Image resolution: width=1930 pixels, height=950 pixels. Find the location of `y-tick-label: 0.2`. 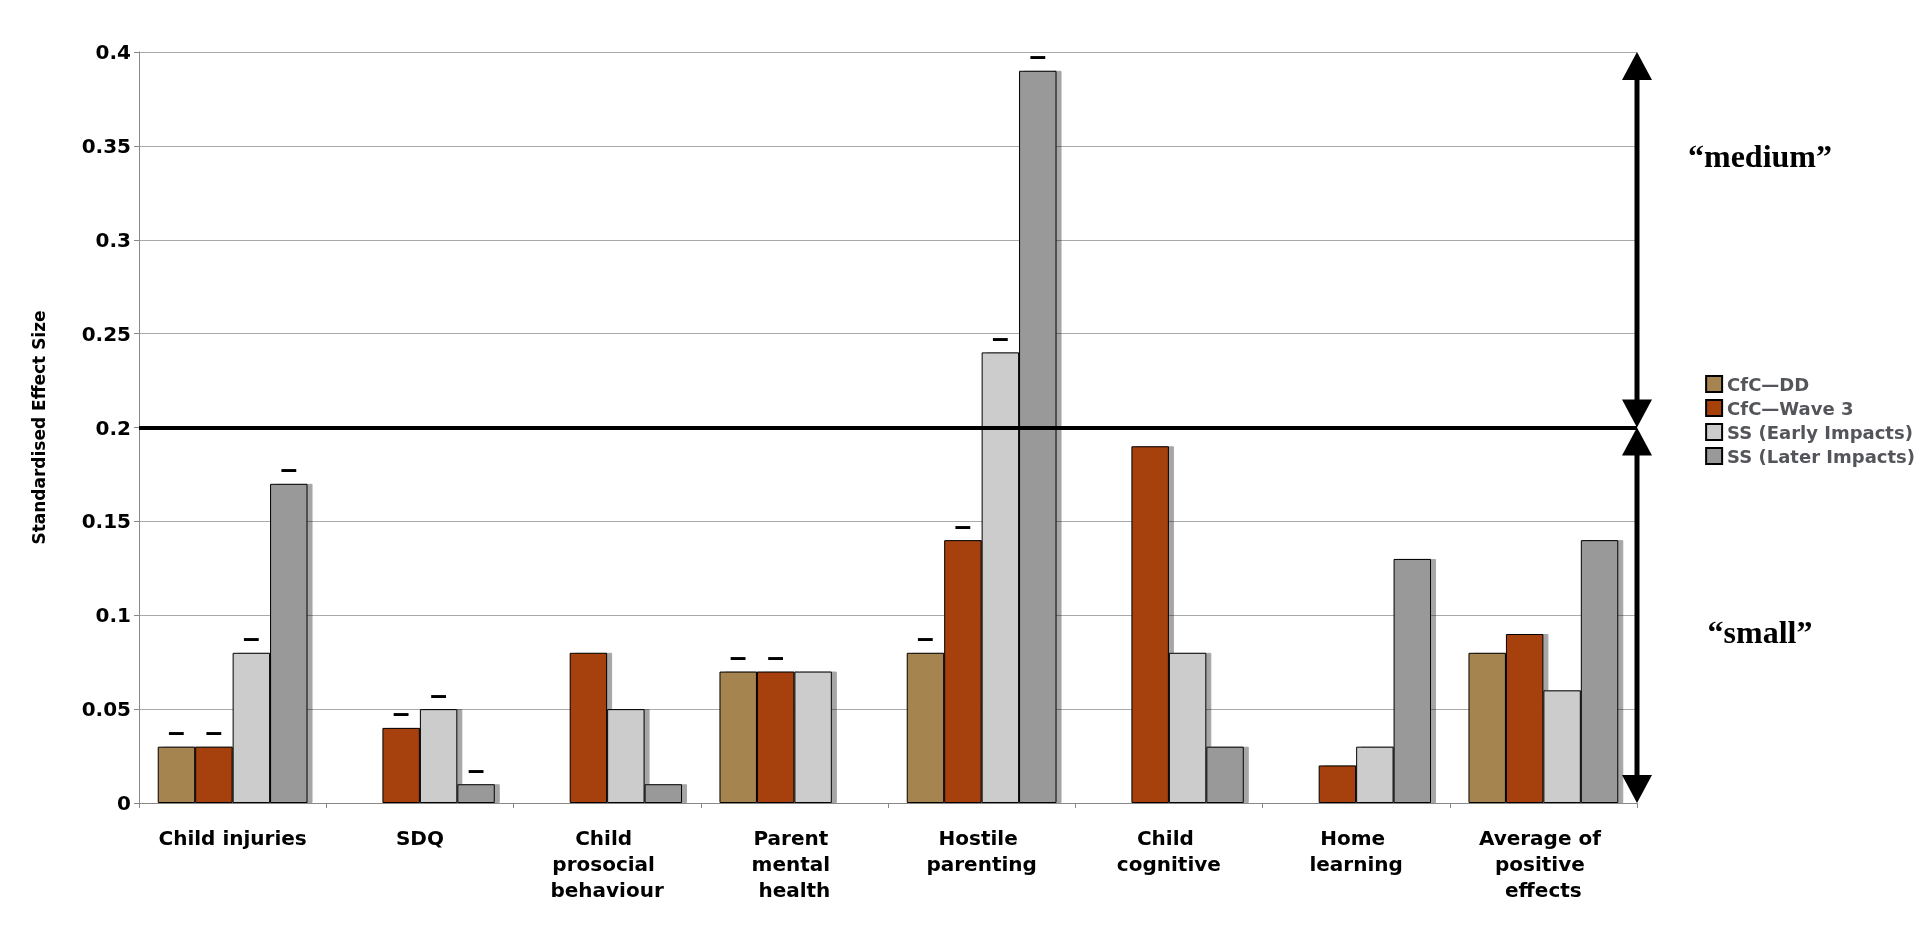

y-tick-label: 0.2 is located at coordinates (113, 427).